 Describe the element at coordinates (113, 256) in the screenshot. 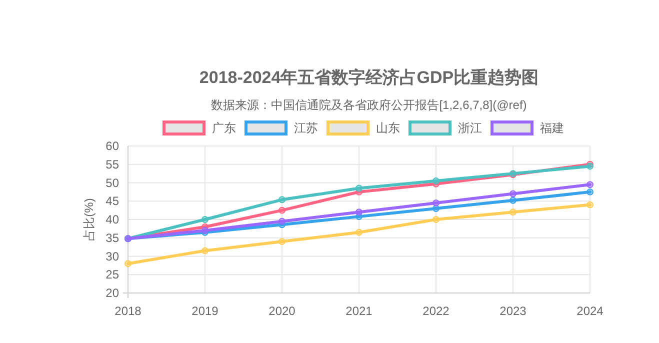

I see `y-tick-label: 30` at that location.